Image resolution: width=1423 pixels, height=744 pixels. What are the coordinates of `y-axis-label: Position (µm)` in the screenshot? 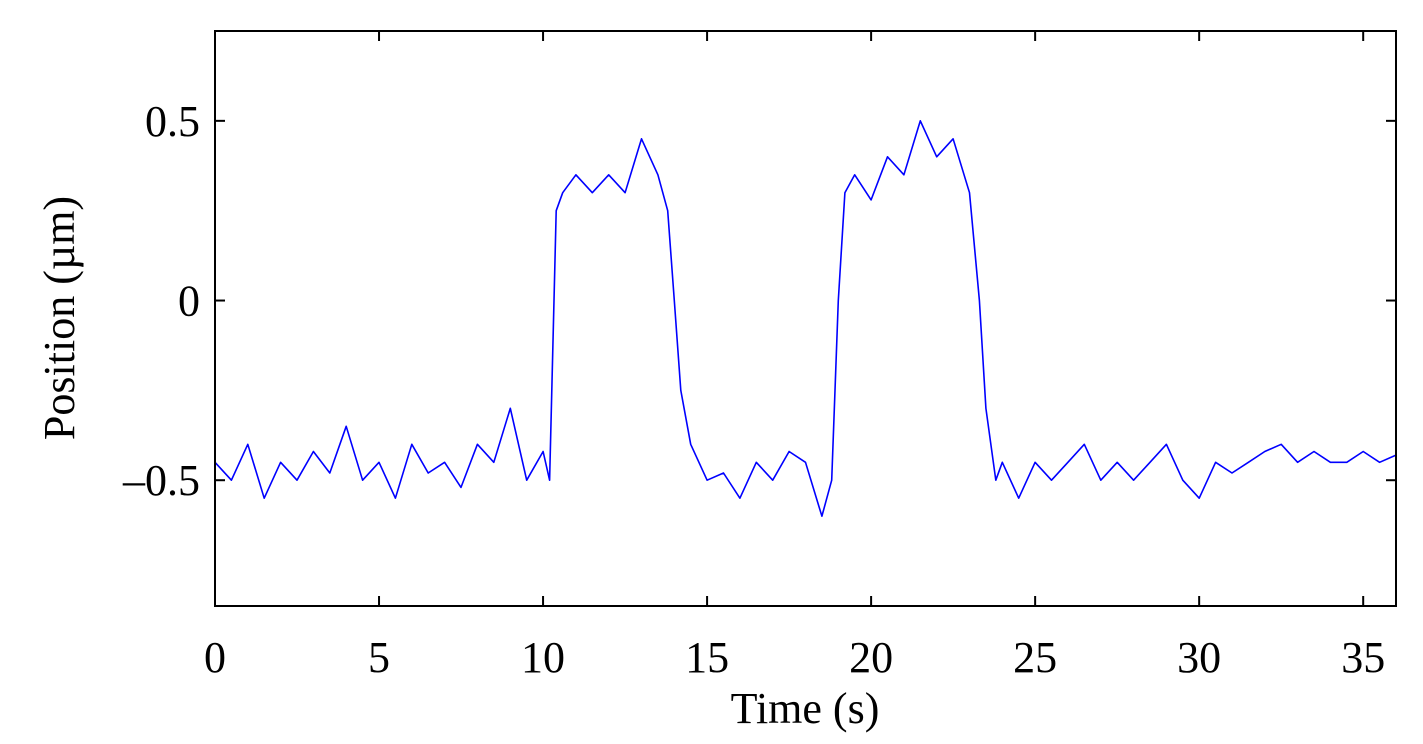 It's located at (59, 318).